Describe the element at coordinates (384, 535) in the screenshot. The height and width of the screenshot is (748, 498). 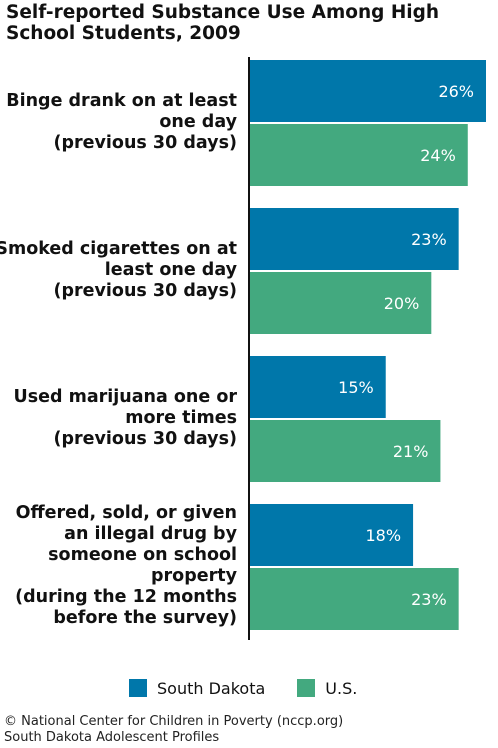
I see `data-label-south-dakota-3: 18%` at that location.